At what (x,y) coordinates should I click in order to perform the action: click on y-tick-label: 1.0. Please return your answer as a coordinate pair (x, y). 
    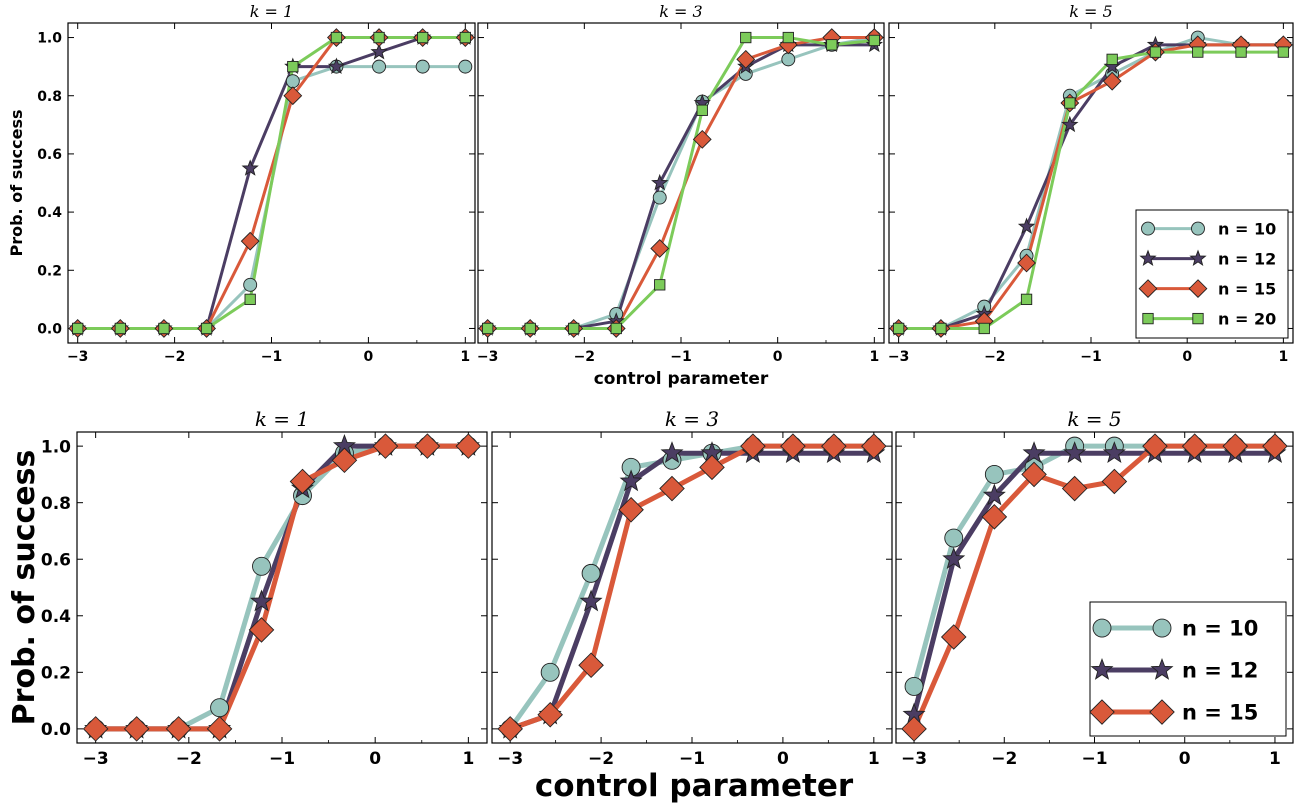
    Looking at the image, I should click on (49, 39).